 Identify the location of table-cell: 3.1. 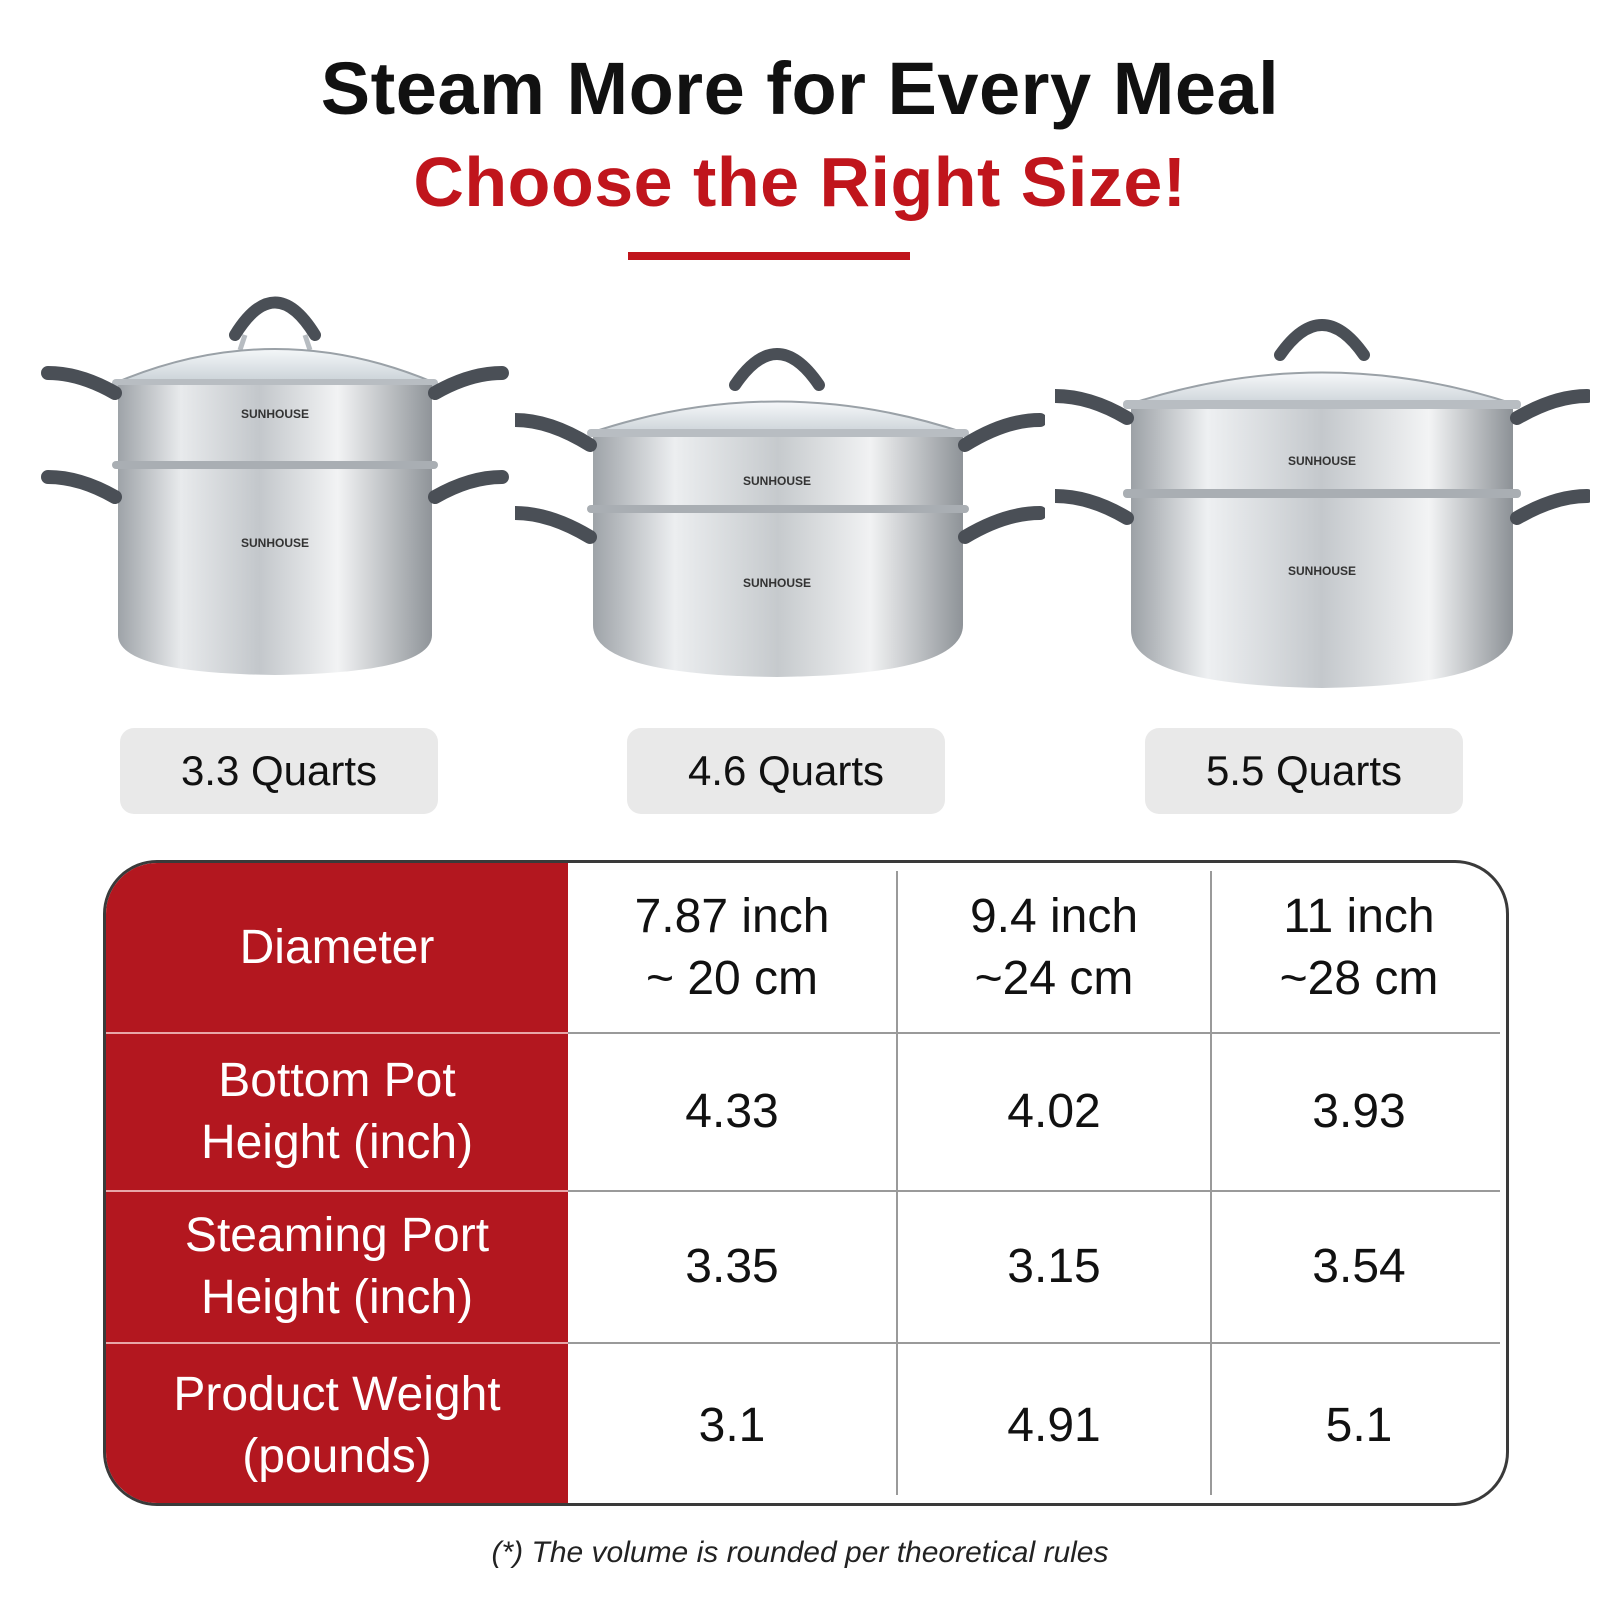
(732, 1425).